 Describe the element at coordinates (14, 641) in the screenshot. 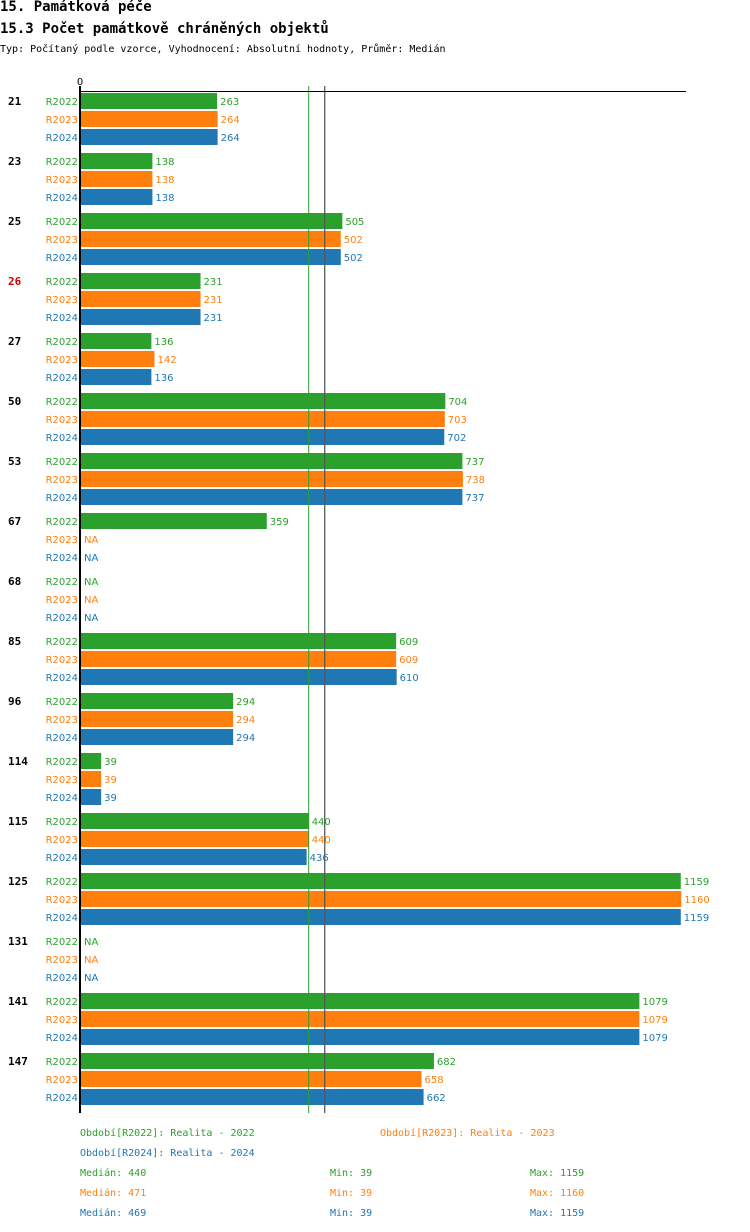

I see `category-label: 85` at that location.